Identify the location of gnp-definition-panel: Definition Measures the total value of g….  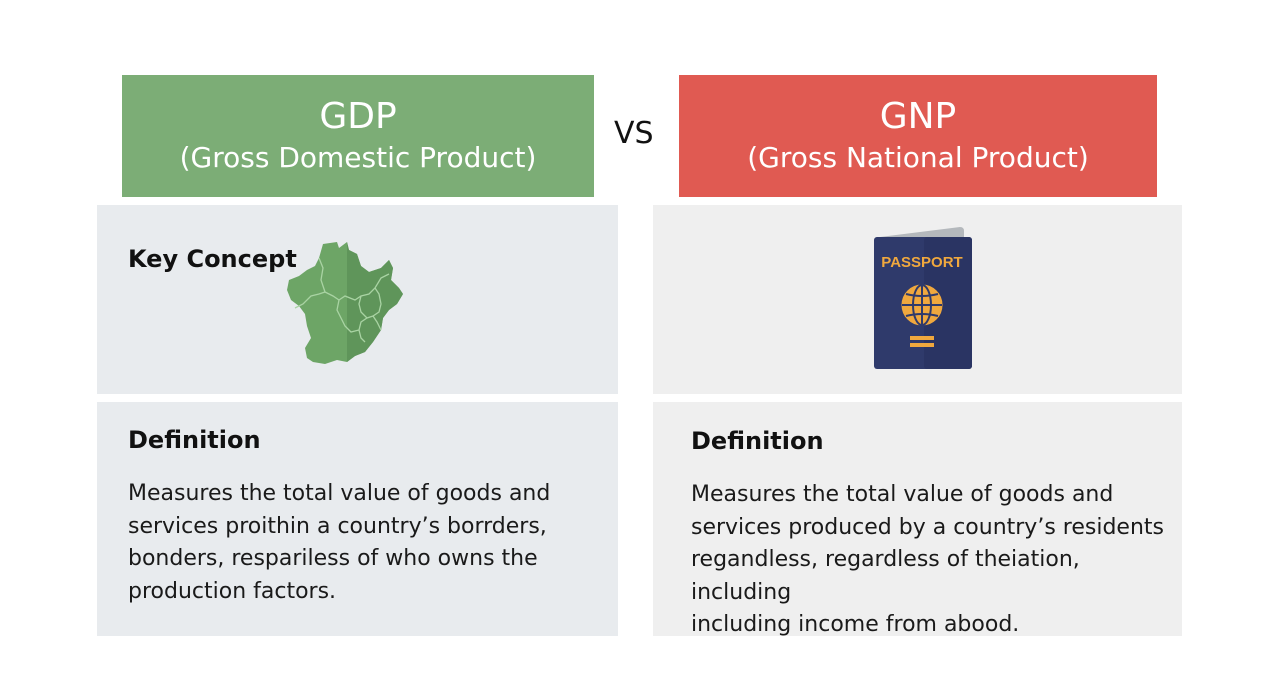
(917, 519).